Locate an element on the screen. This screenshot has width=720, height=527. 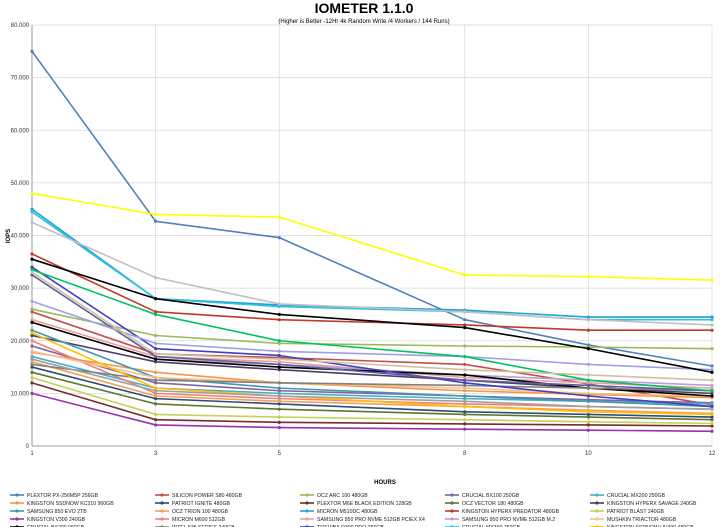
legend-label: MICRON M600 512GB is located at coordinates (199, 520).